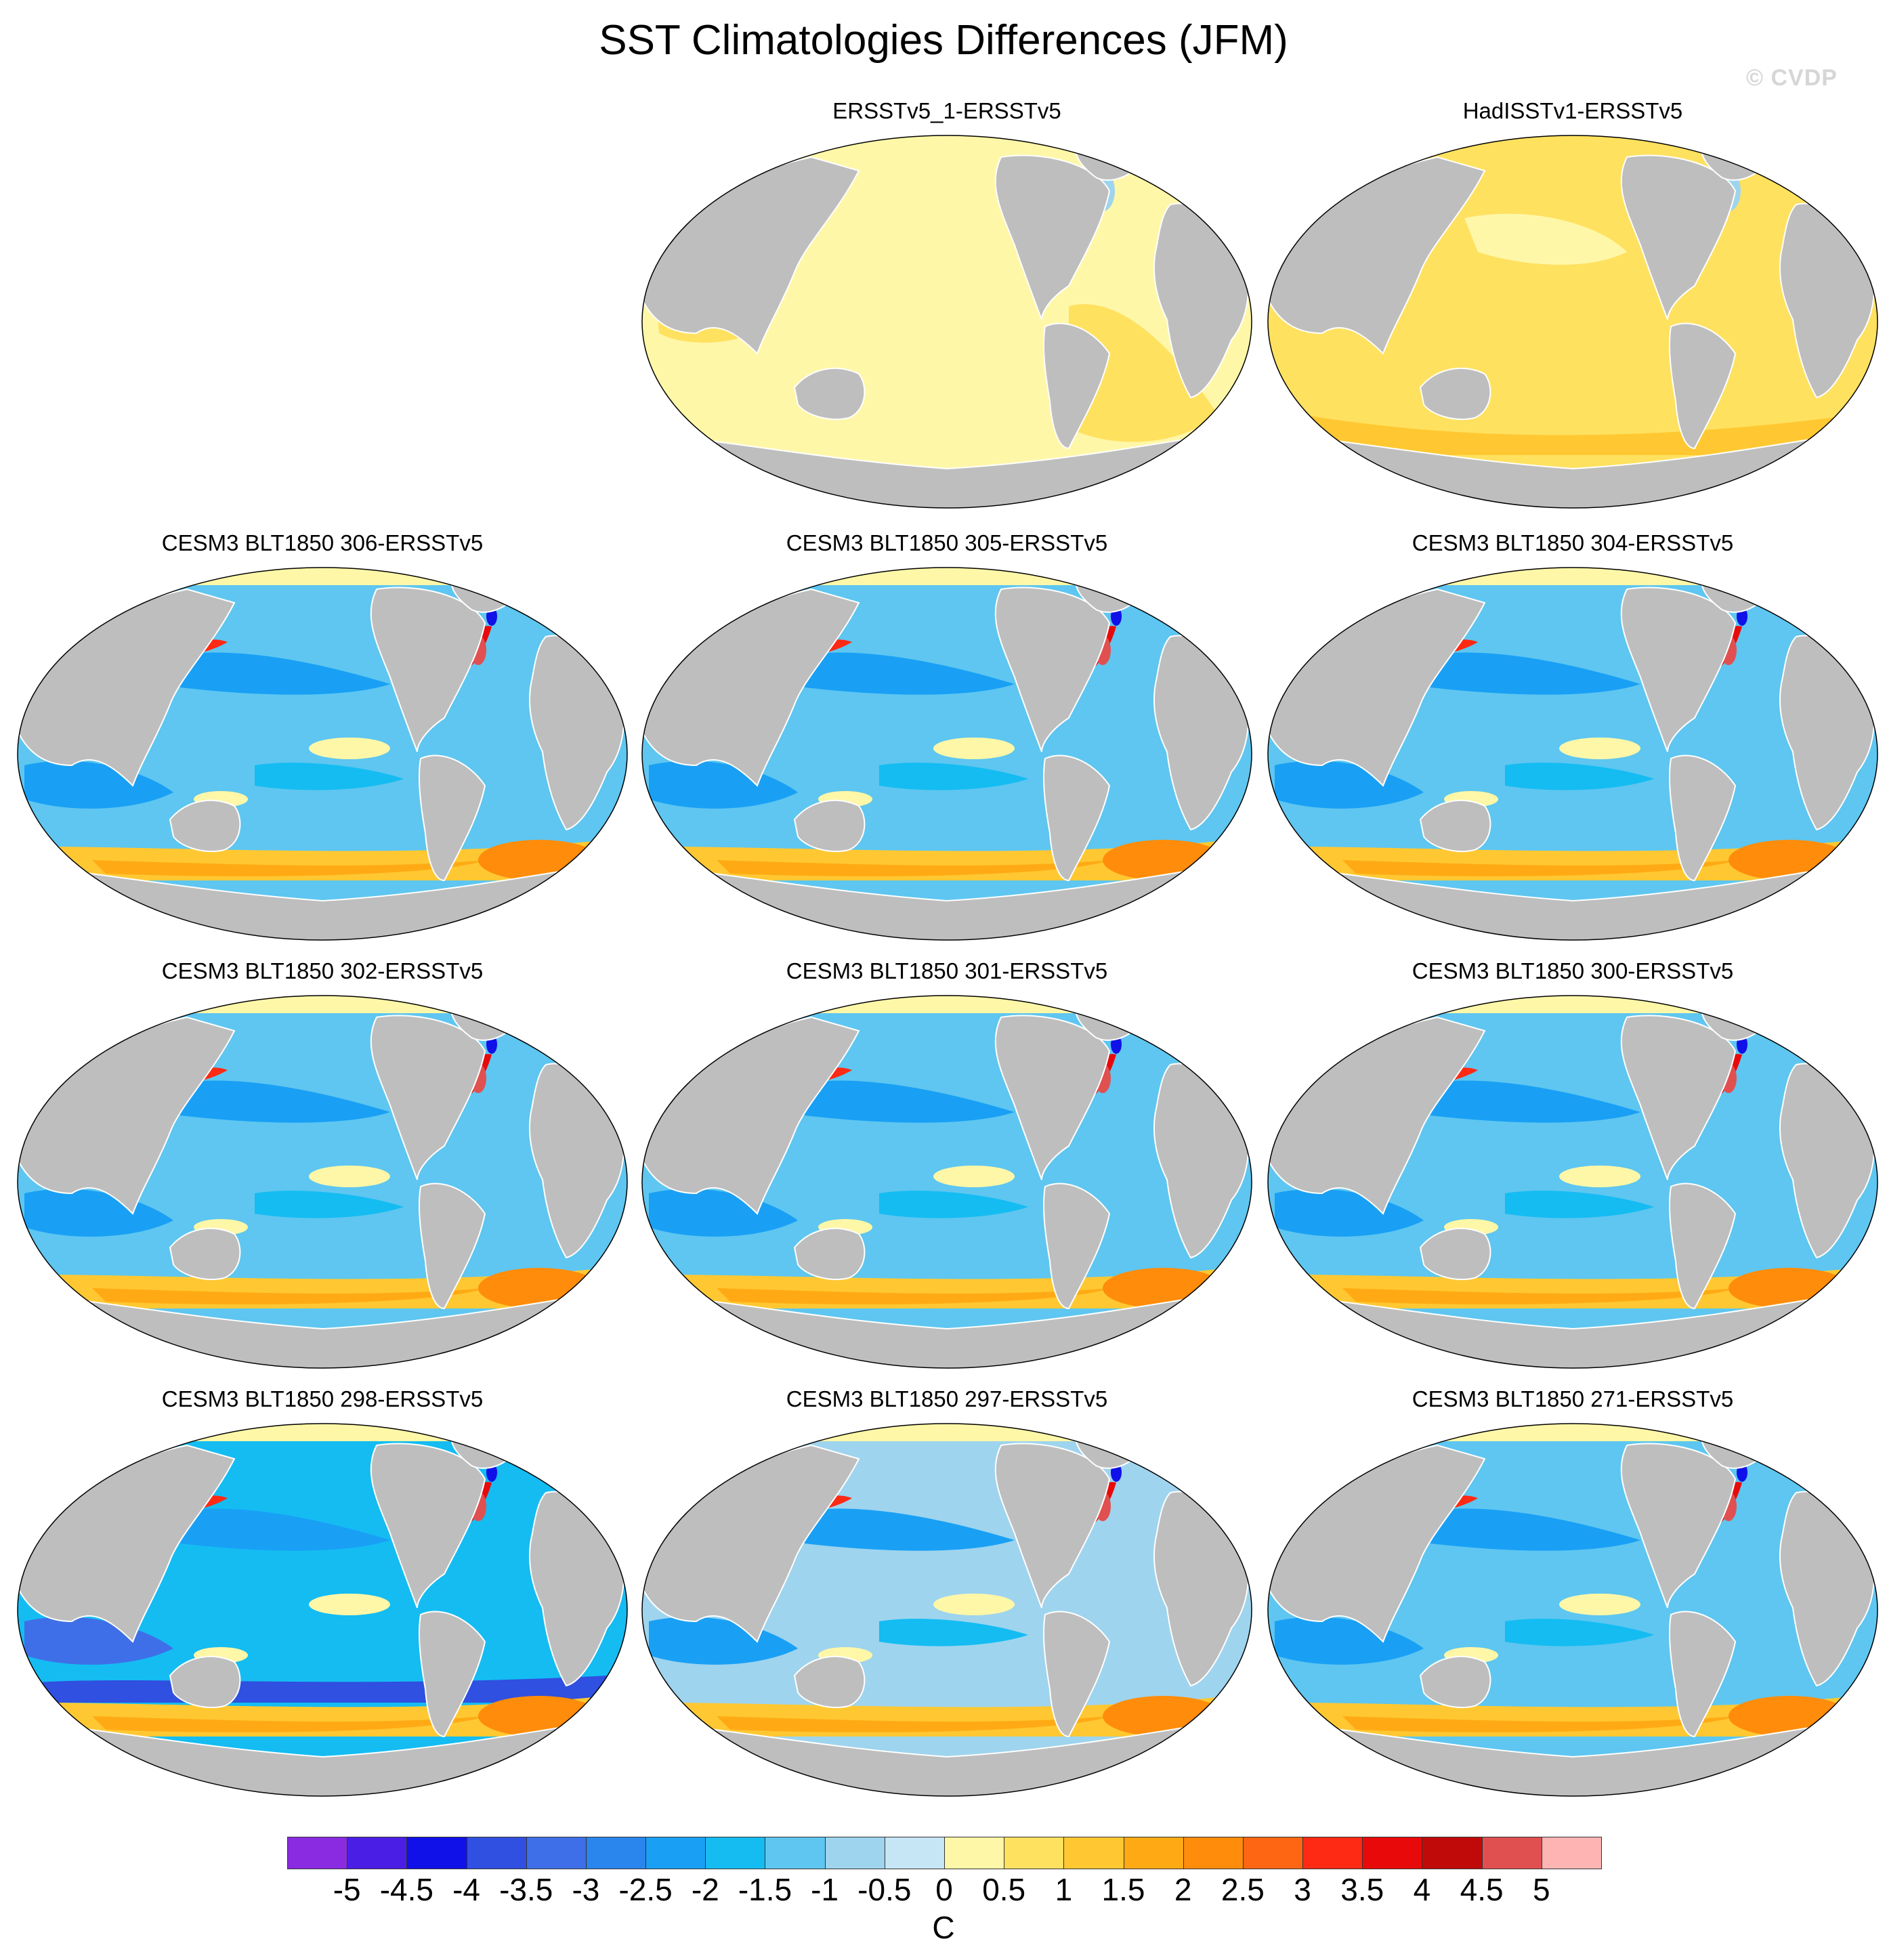 The image size is (1887, 1960). I want to click on map-panel-p4: CESM3 BLT1850 305-ERSSTv5, so click(947, 738).